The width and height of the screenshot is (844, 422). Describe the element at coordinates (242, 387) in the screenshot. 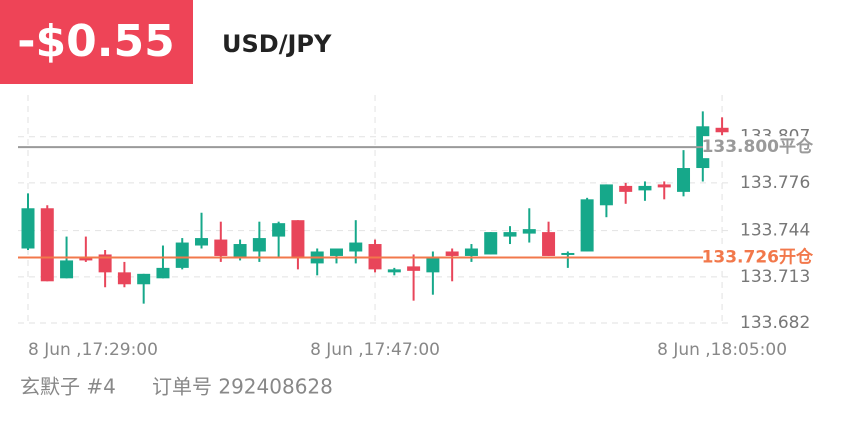

I see `order-number: 订单号 292408628` at that location.